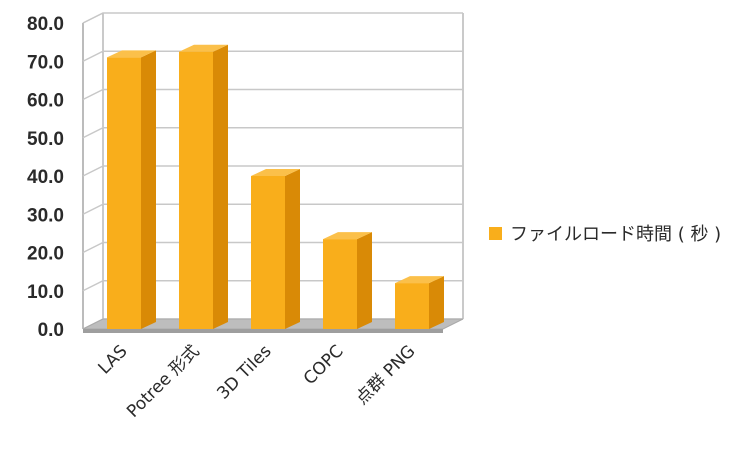 The image size is (734, 452). I want to click on legend: ファイルロード時間 ( 秒 ), so click(605, 234).